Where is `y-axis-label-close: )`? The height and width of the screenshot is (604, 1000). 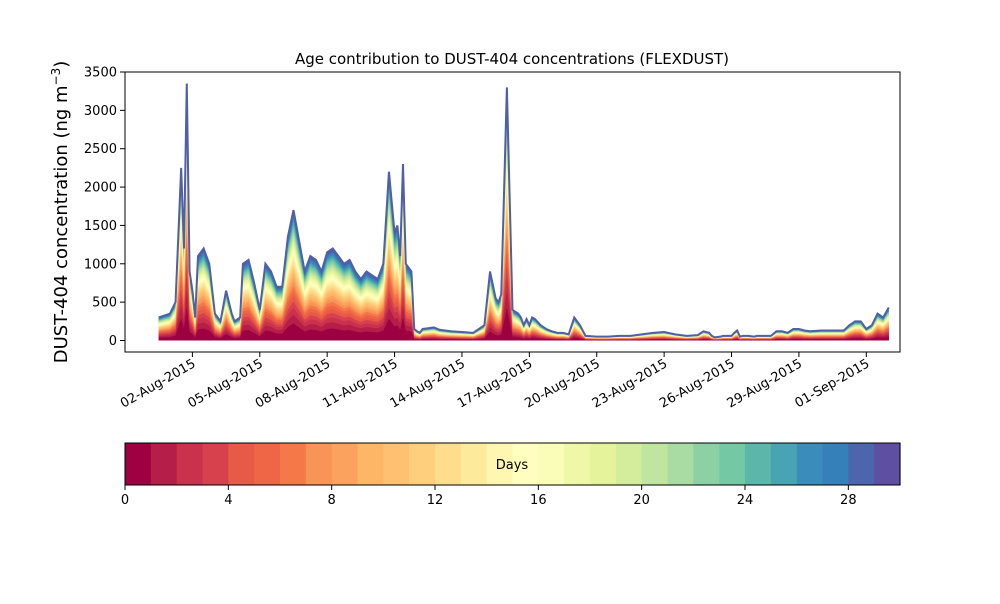
y-axis-label-close: ) is located at coordinates (61, 64).